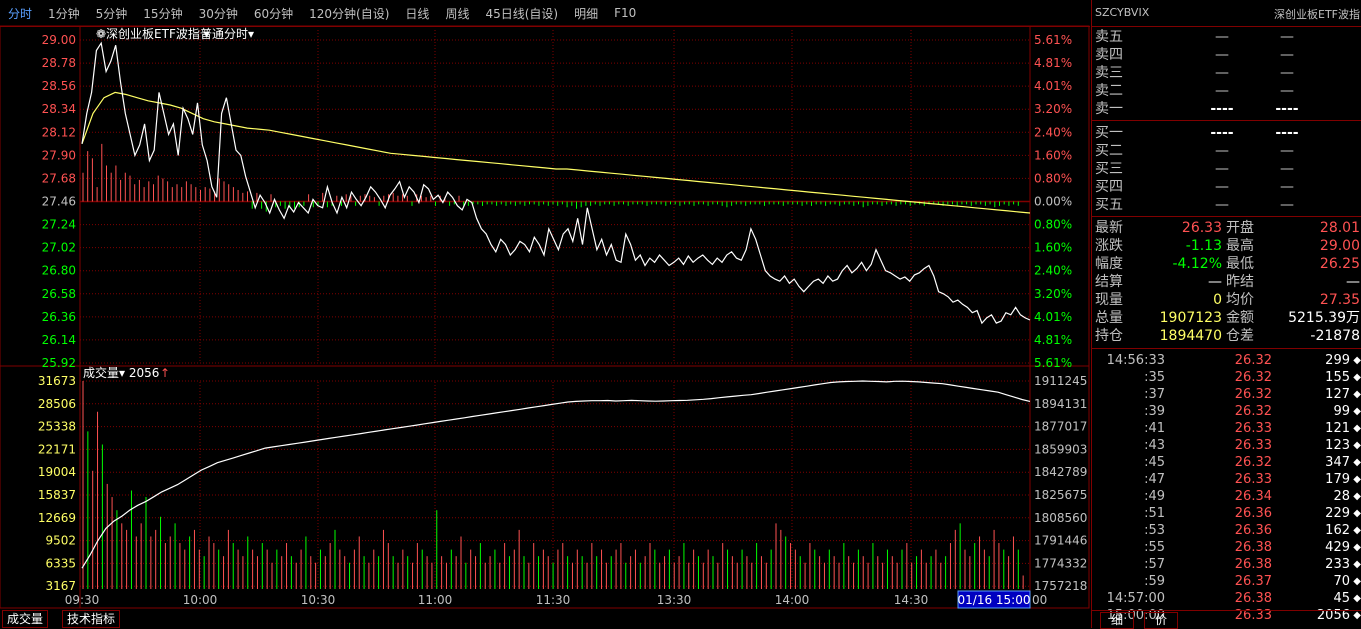 The height and width of the screenshot is (629, 1361). I want to click on price-tick-label: 26.80, so click(59, 271).